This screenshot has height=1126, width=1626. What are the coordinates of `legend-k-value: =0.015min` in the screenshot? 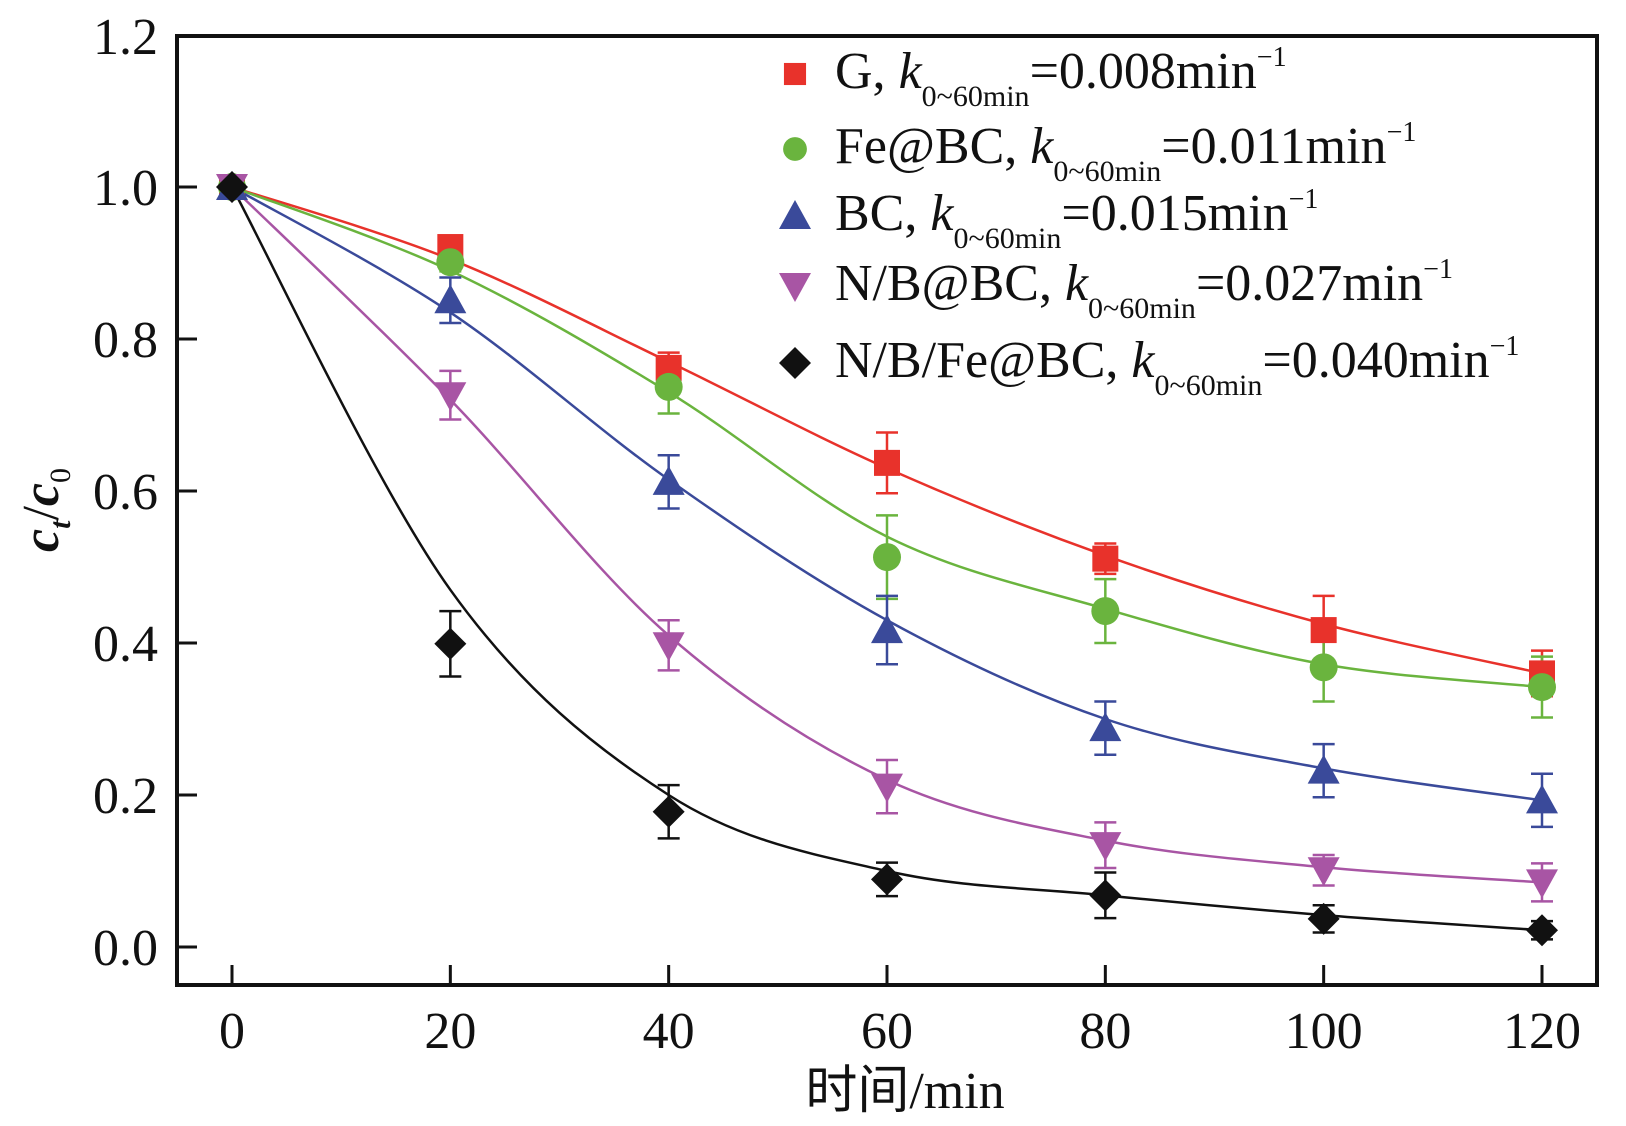 It's located at (1174, 213).